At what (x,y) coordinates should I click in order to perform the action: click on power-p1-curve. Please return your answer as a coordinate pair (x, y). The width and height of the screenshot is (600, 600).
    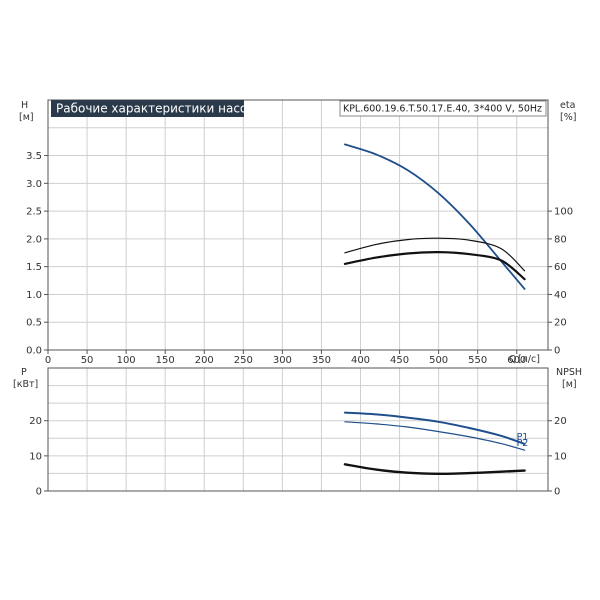
    Looking at the image, I should click on (434, 428).